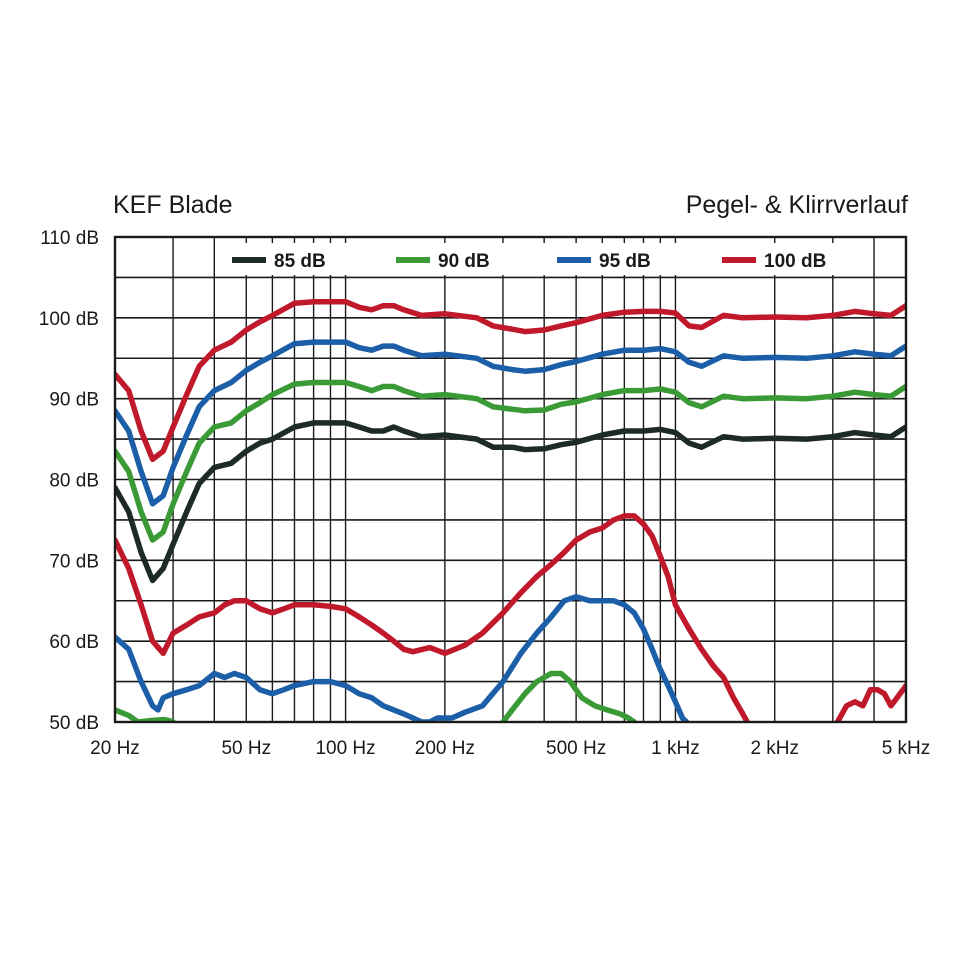  What do you see at coordinates (906, 748) in the screenshot?
I see `x-tick-label: 5 kHz` at bounding box center [906, 748].